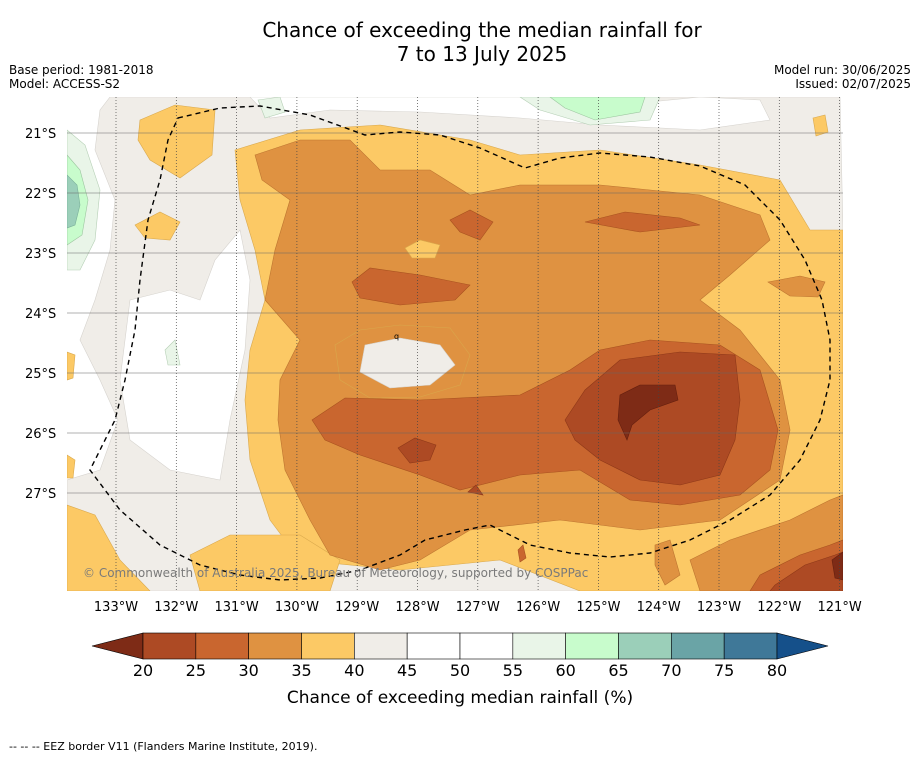 The height and width of the screenshot is (758, 919). What do you see at coordinates (724, 670) in the screenshot?
I see `colorbar-tick-label: 75` at bounding box center [724, 670].